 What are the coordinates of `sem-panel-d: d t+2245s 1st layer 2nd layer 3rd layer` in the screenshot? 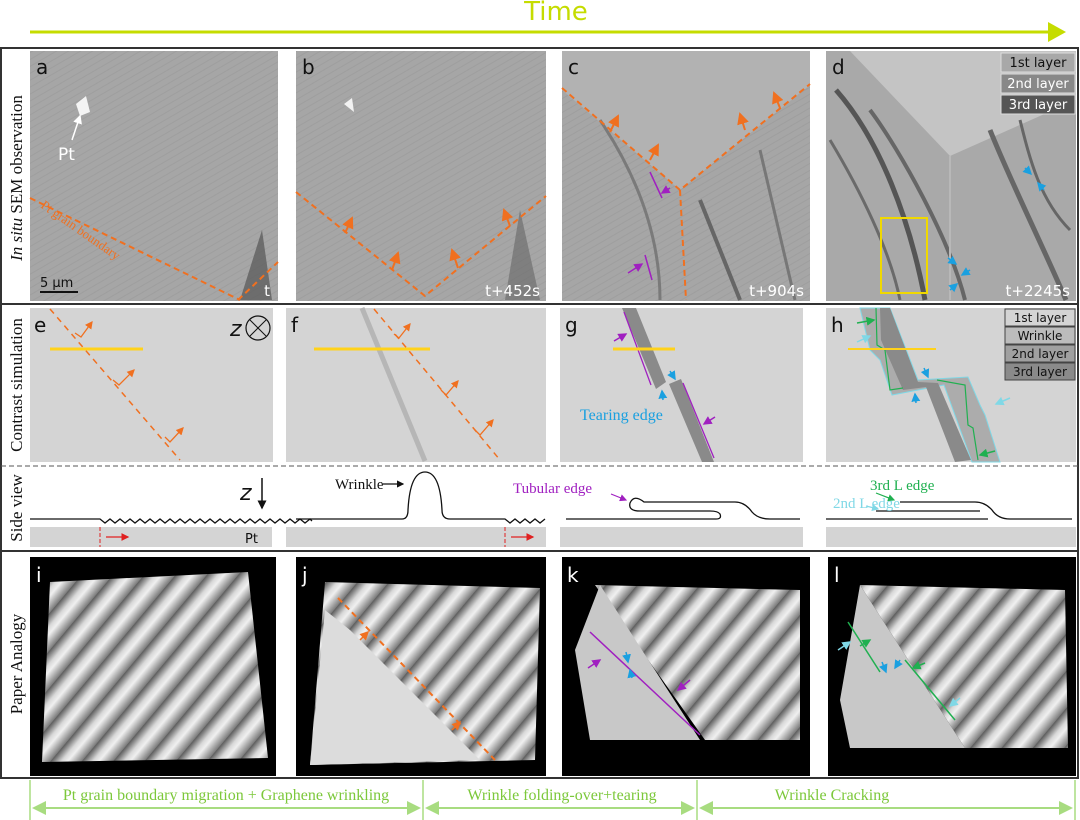 It's located at (951, 176).